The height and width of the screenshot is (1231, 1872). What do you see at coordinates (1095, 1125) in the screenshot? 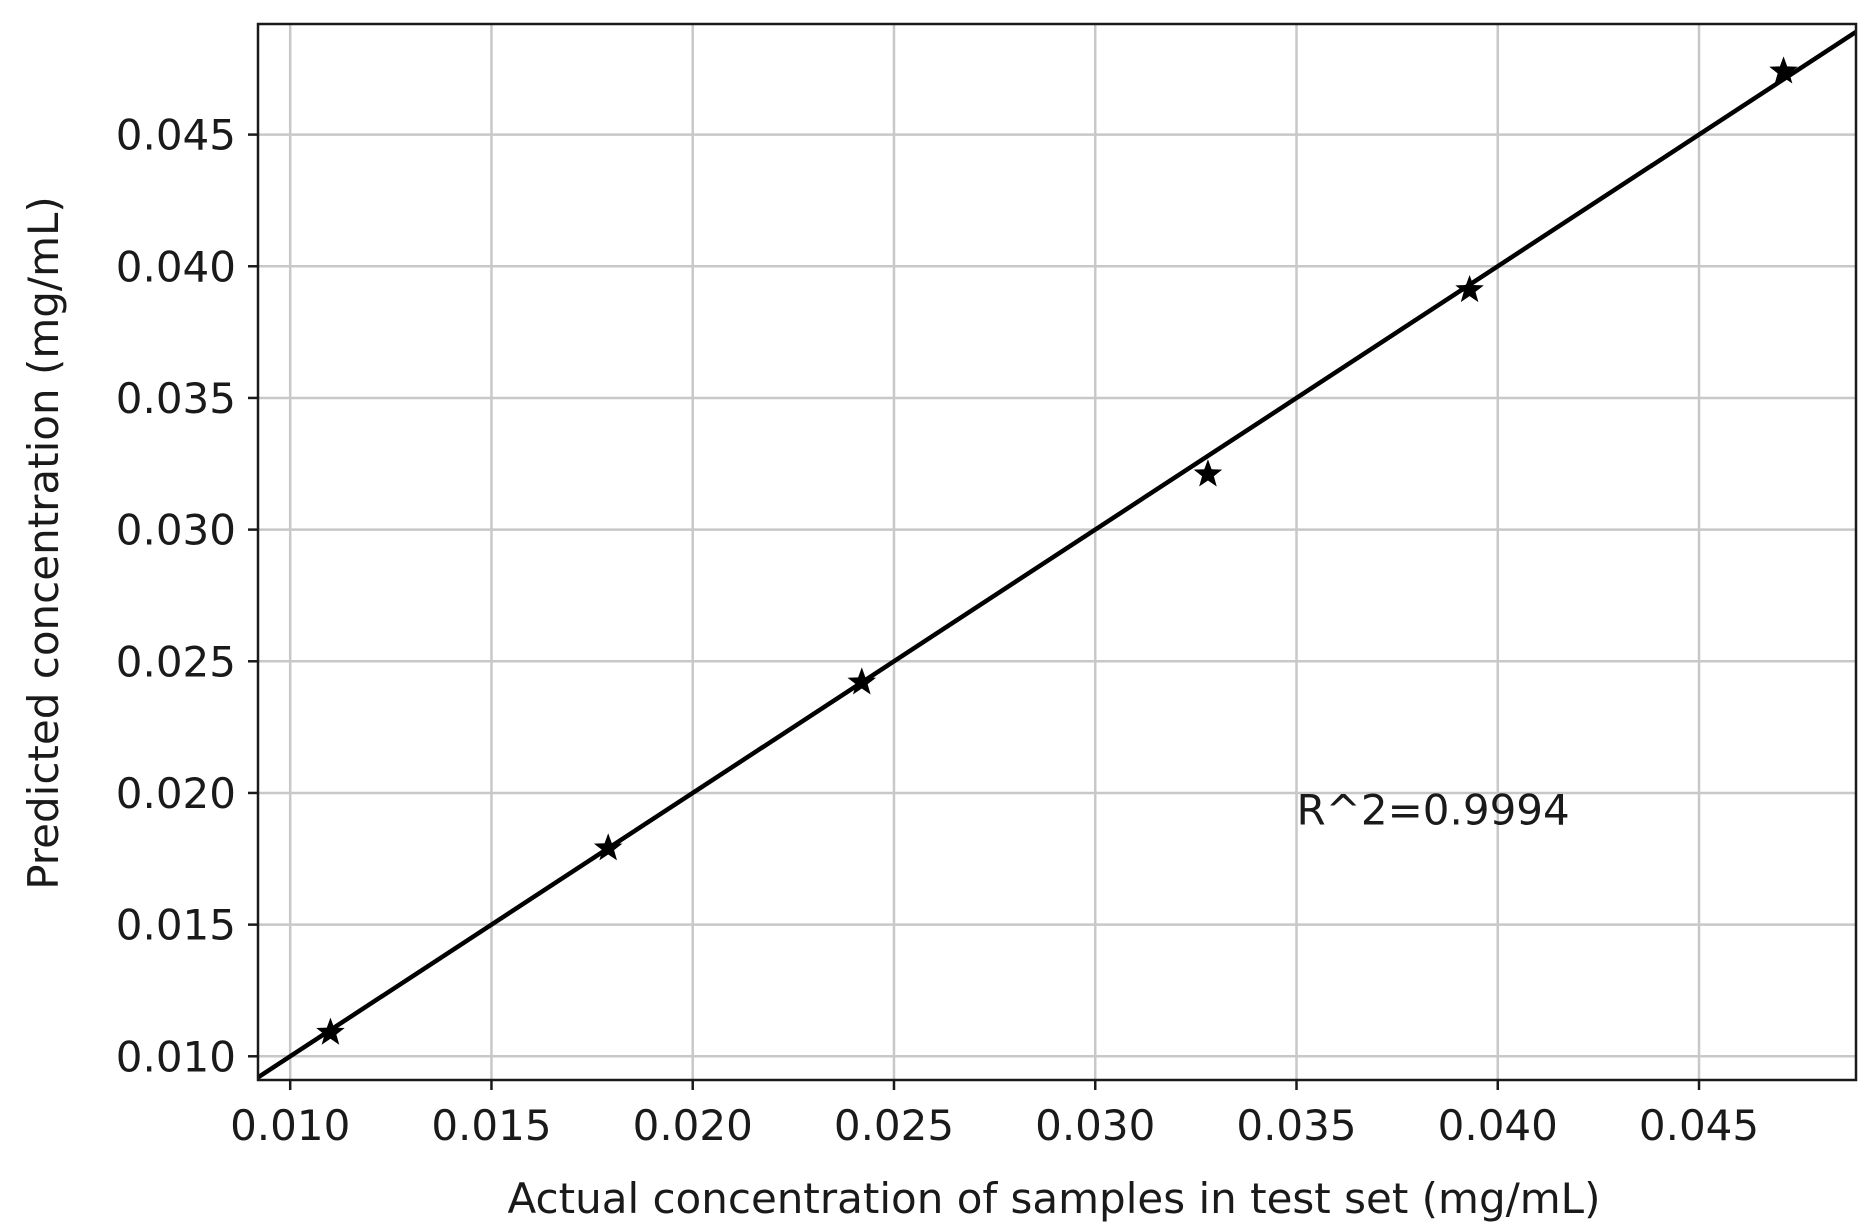
I see `x-tick-label: 0.030` at bounding box center [1095, 1125].